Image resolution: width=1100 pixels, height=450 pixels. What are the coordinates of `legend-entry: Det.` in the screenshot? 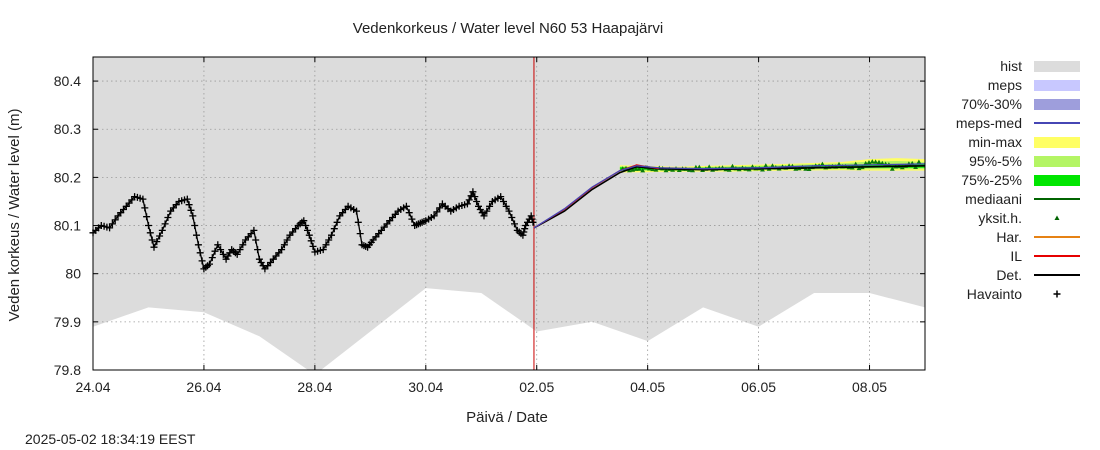 It's located at (1038, 275).